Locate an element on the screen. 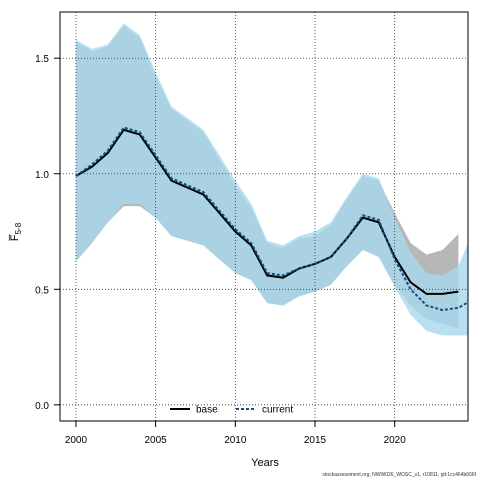  legend: base current is located at coordinates (231, 410).